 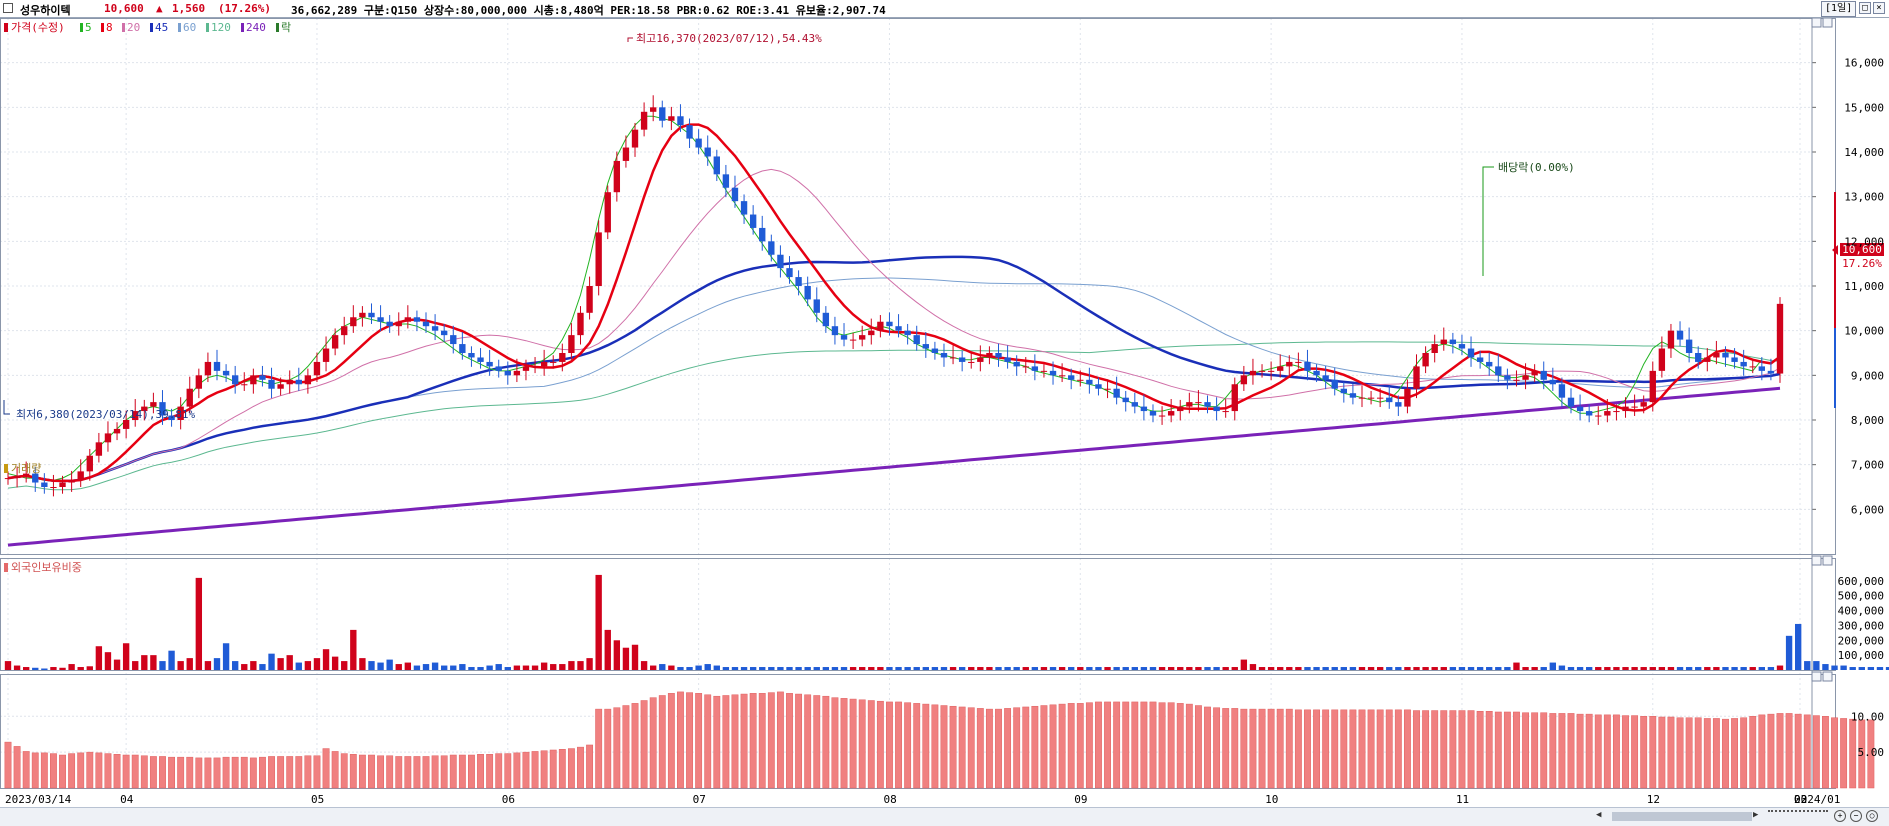 I want to click on price-tick-label: 15,000, so click(x=1864, y=107).